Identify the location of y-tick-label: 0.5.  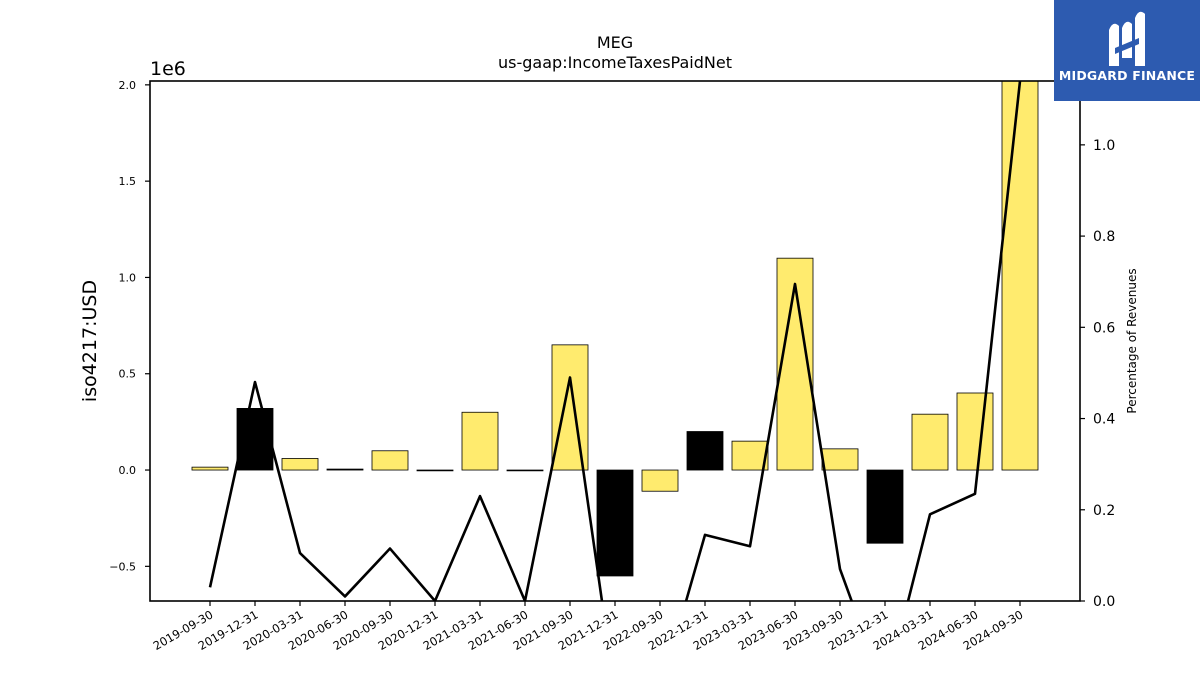
(128, 374).